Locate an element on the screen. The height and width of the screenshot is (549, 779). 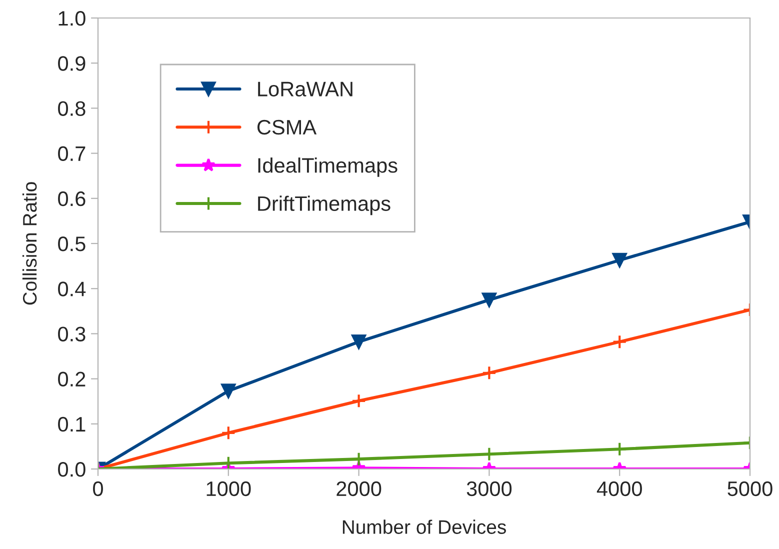
y-tick-label: 0.3 is located at coordinates (72, 334).